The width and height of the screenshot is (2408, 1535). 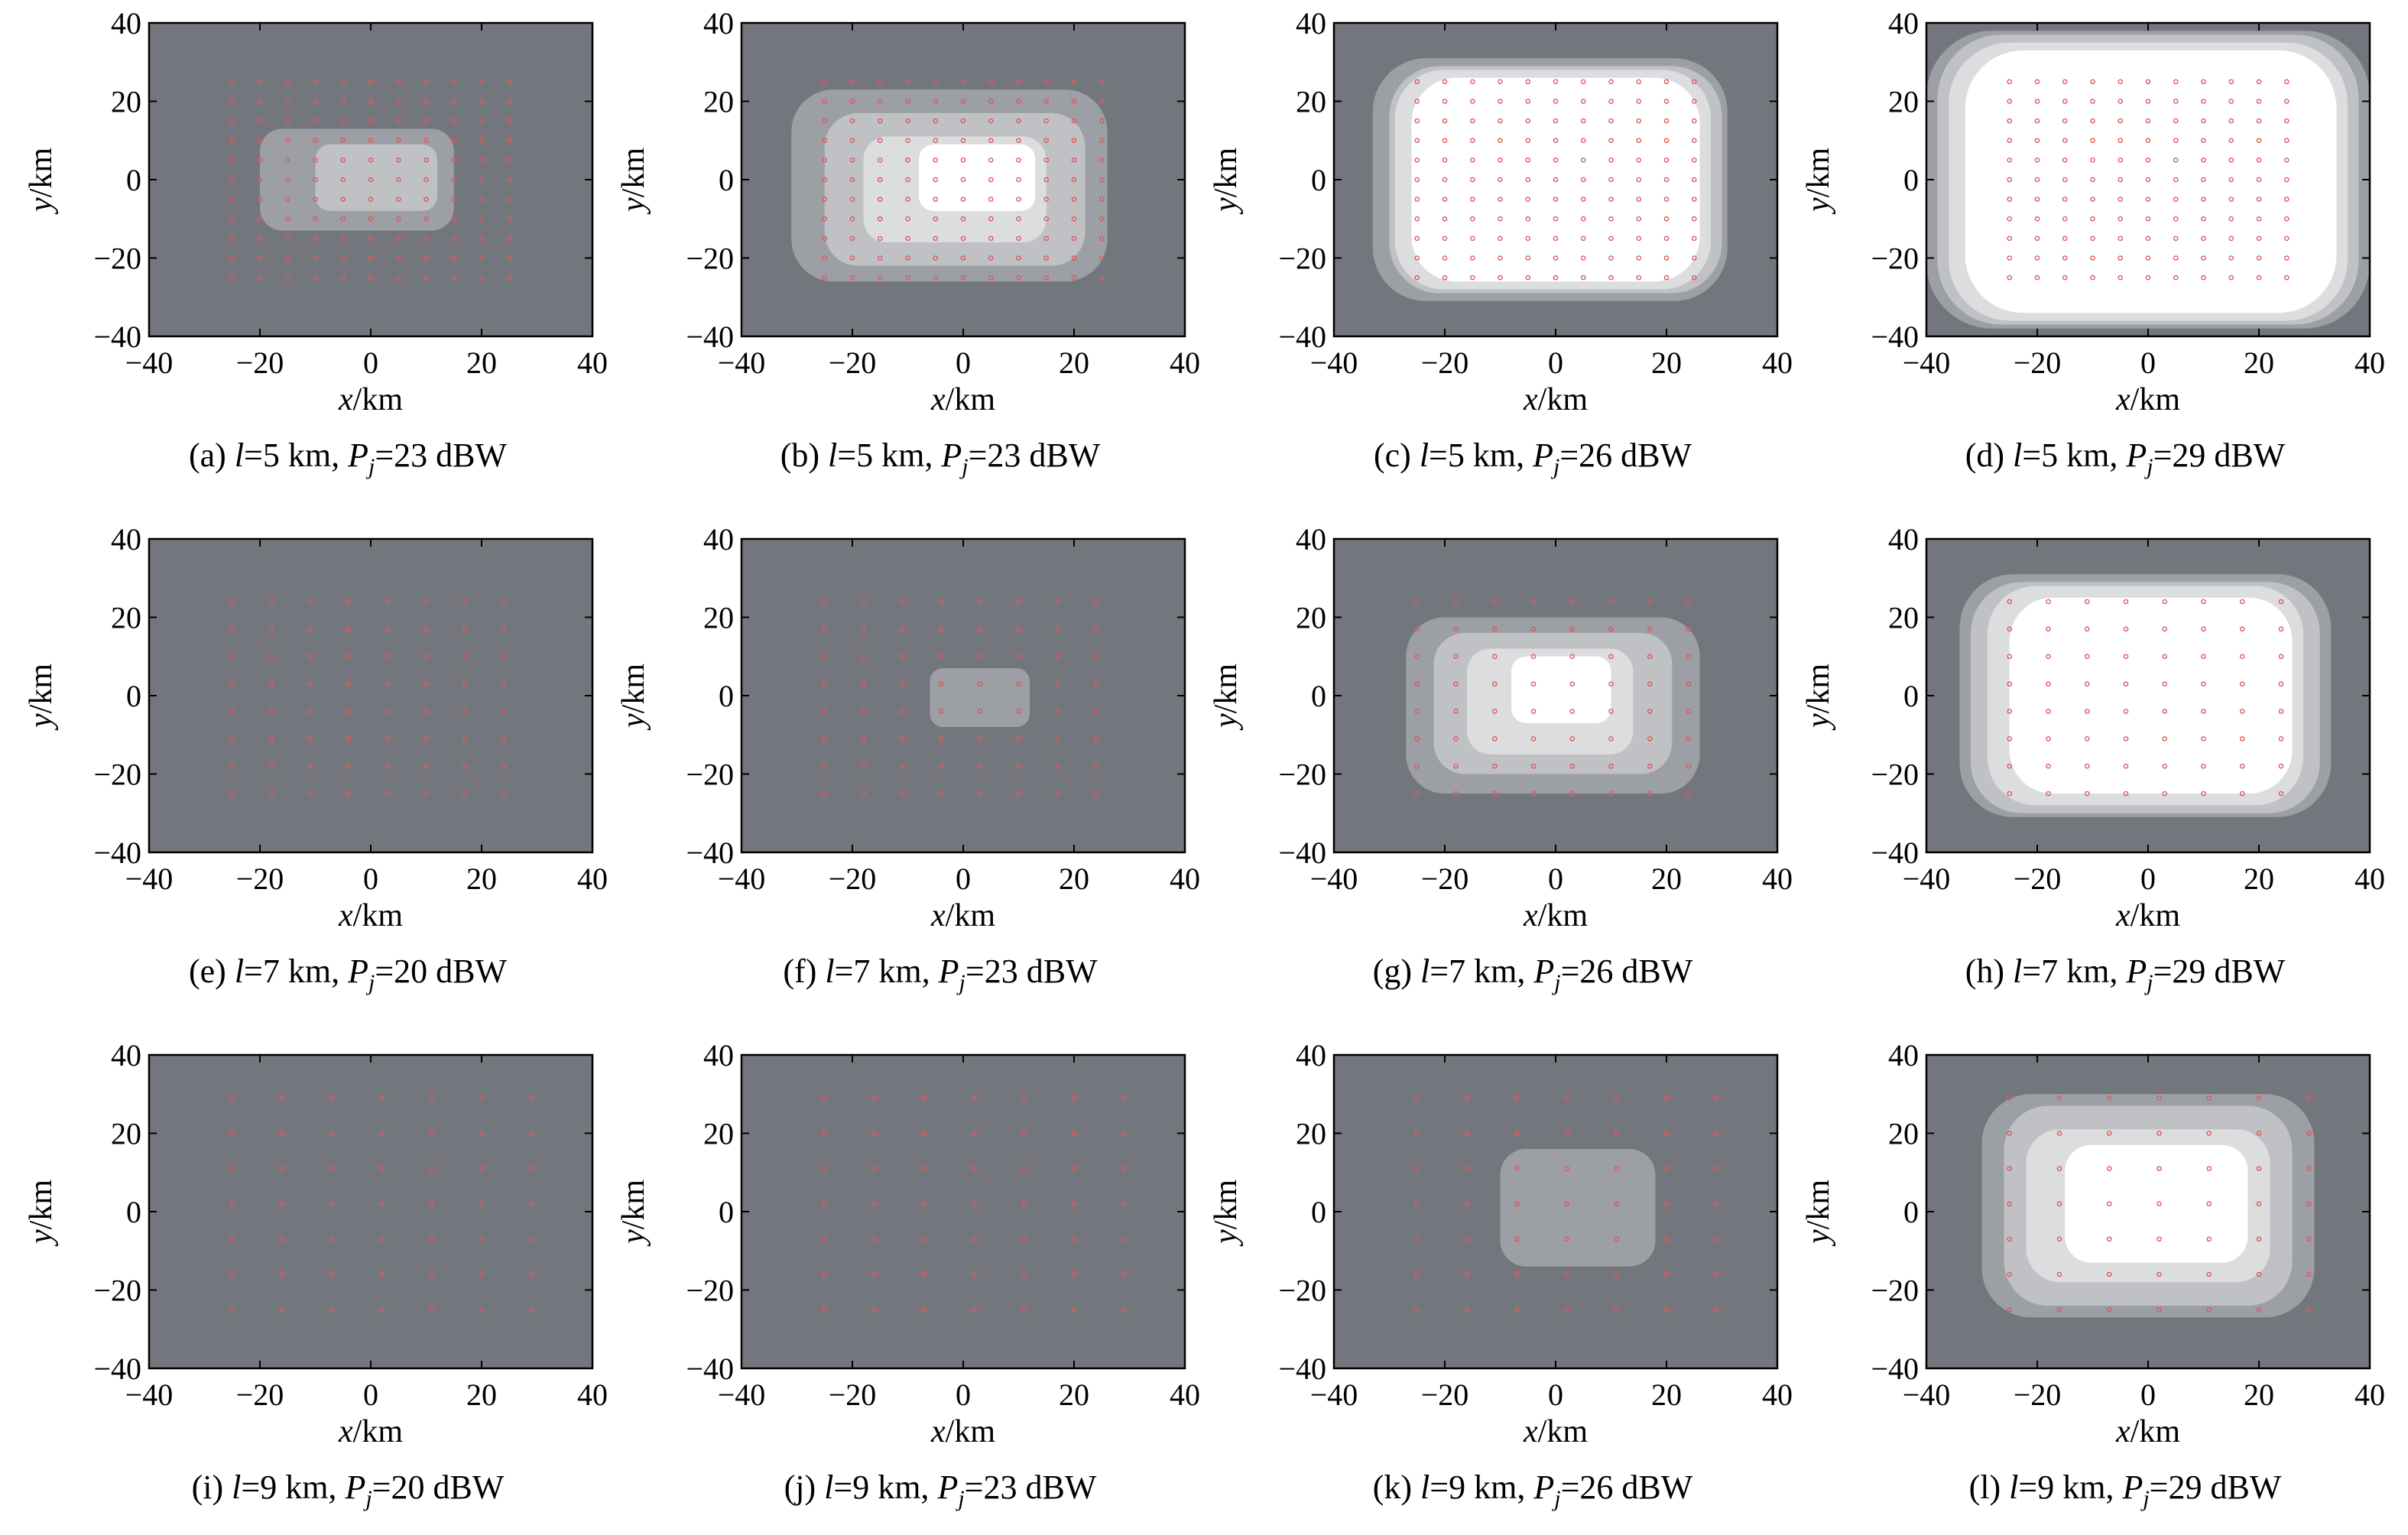 I want to click on x-tick-label: −20, so click(x=1445, y=363).